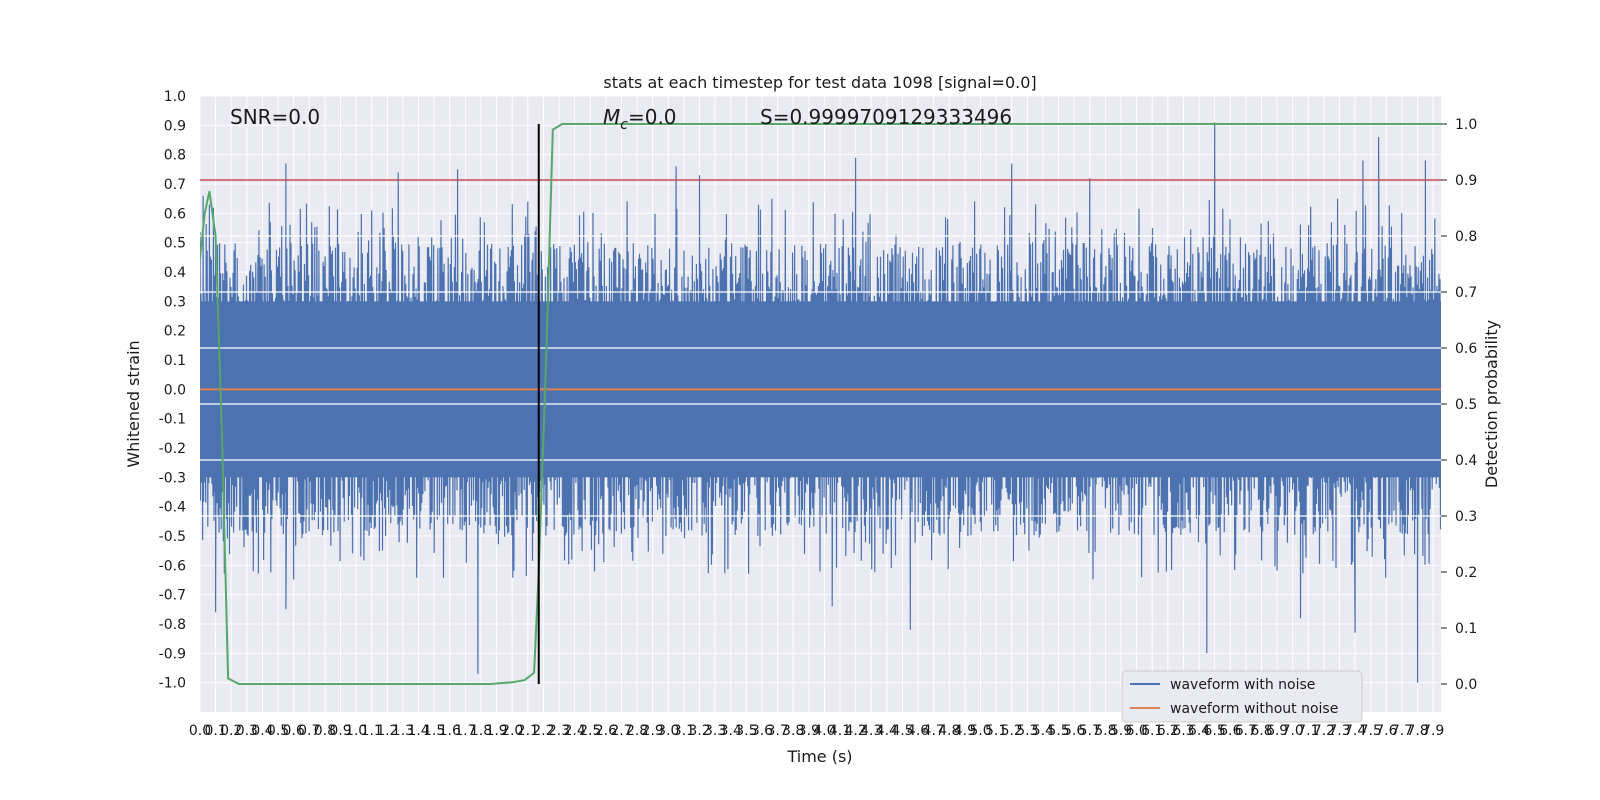 The height and width of the screenshot is (800, 1600). What do you see at coordinates (824, 731) in the screenshot?
I see `x-tick-label: 4.0` at bounding box center [824, 731].